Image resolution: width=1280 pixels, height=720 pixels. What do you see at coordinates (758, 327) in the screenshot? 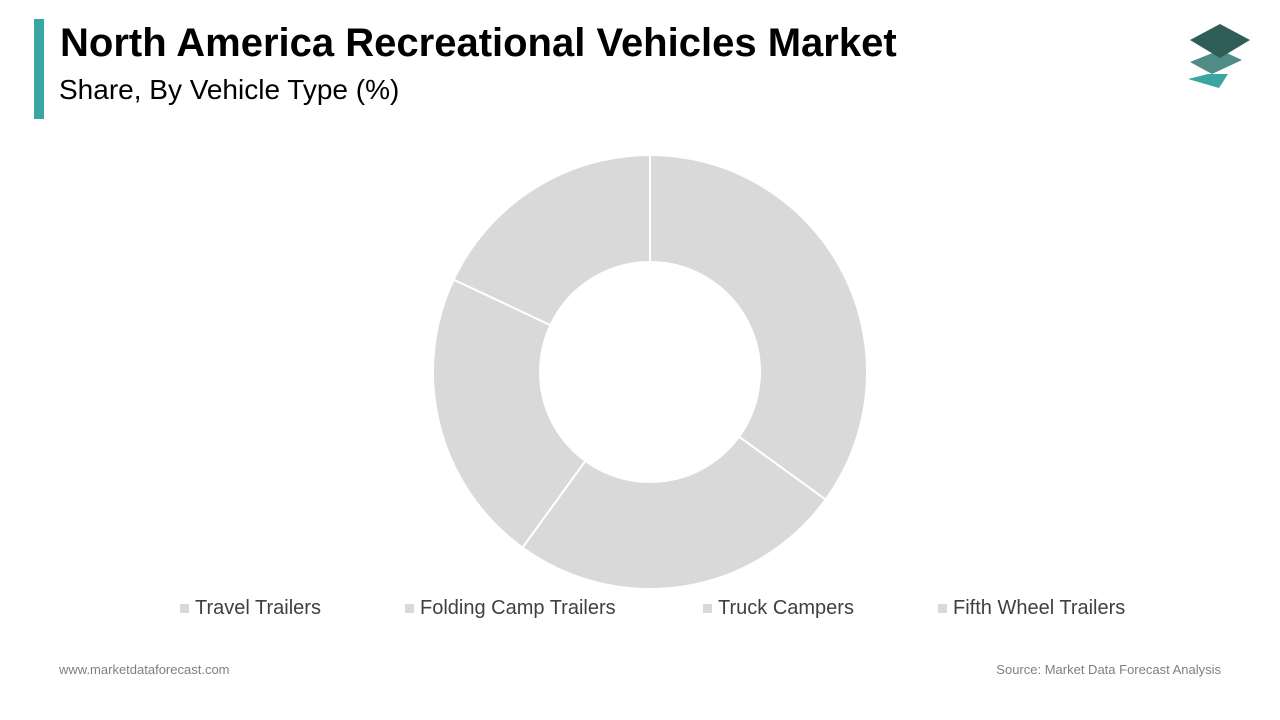
I see `donut-slice-travel-trailers` at bounding box center [758, 327].